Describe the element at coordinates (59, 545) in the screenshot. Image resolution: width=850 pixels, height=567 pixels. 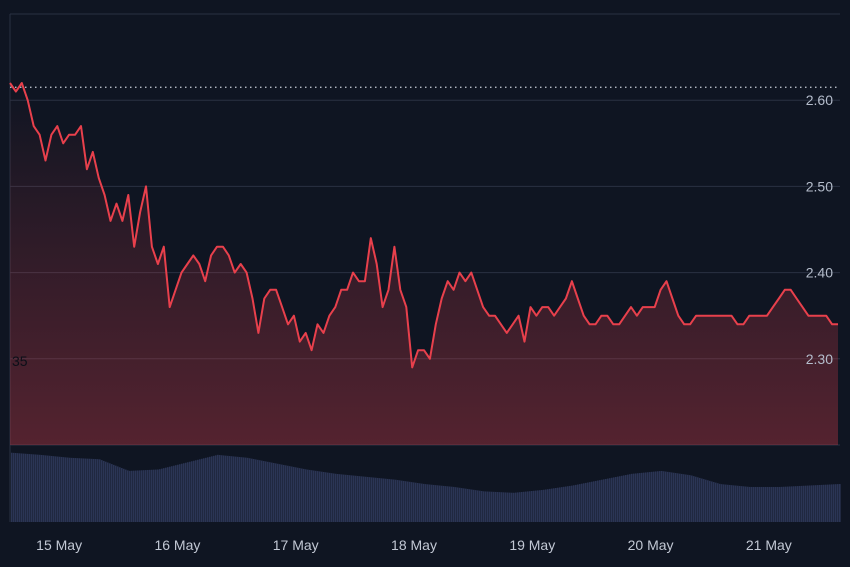
I see `x-tick-label: 15 May` at that location.